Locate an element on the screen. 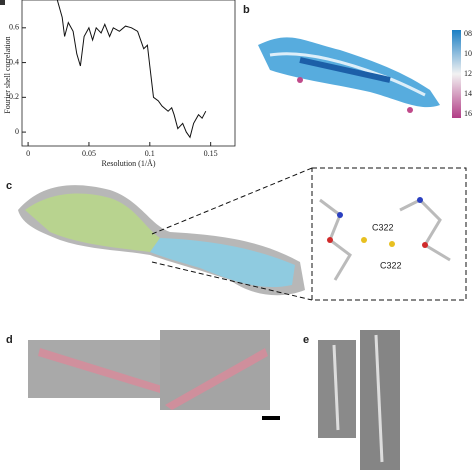 The height and width of the screenshot is (474, 474). x-tick-label: 0.15 is located at coordinates (211, 153).